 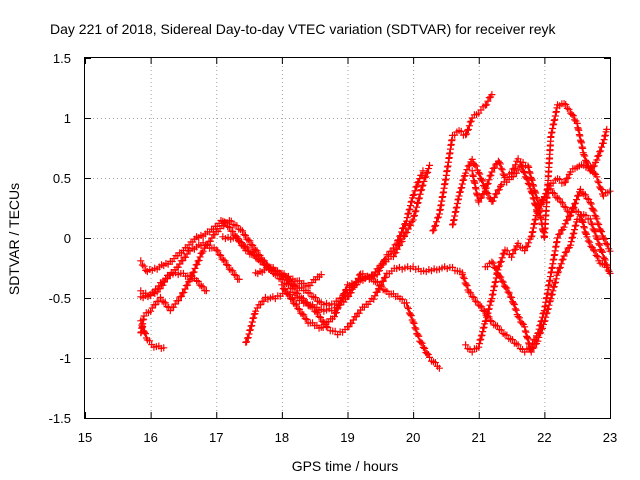 What do you see at coordinates (60, 238) in the screenshot?
I see `y-tick-labels: 1.5 1 0.5 0 -0.5 -1 -1.5` at bounding box center [60, 238].